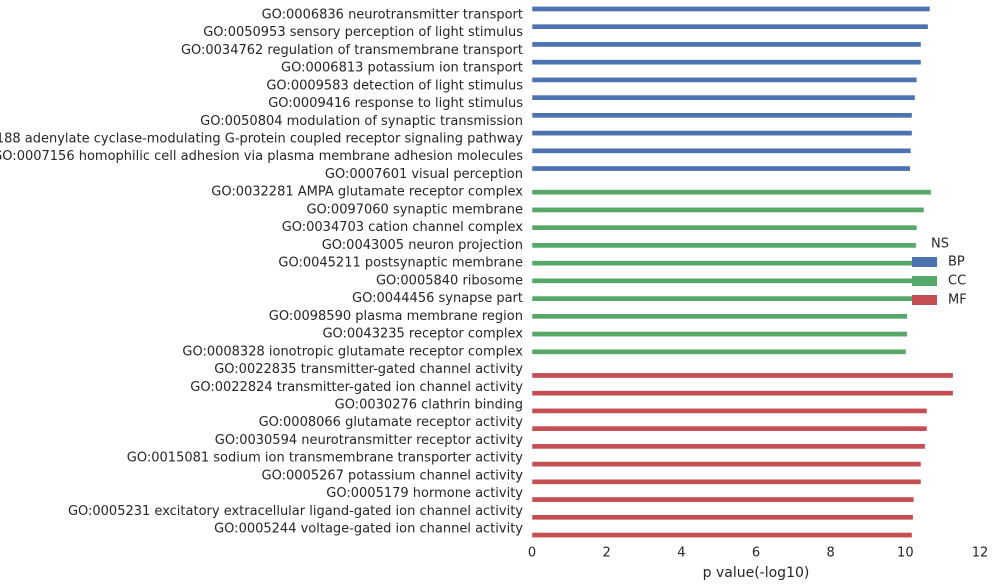 The height and width of the screenshot is (587, 993). Describe the element at coordinates (424, 493) in the screenshot. I see `y-tick-label: GO:0005179 hormone activity` at that location.